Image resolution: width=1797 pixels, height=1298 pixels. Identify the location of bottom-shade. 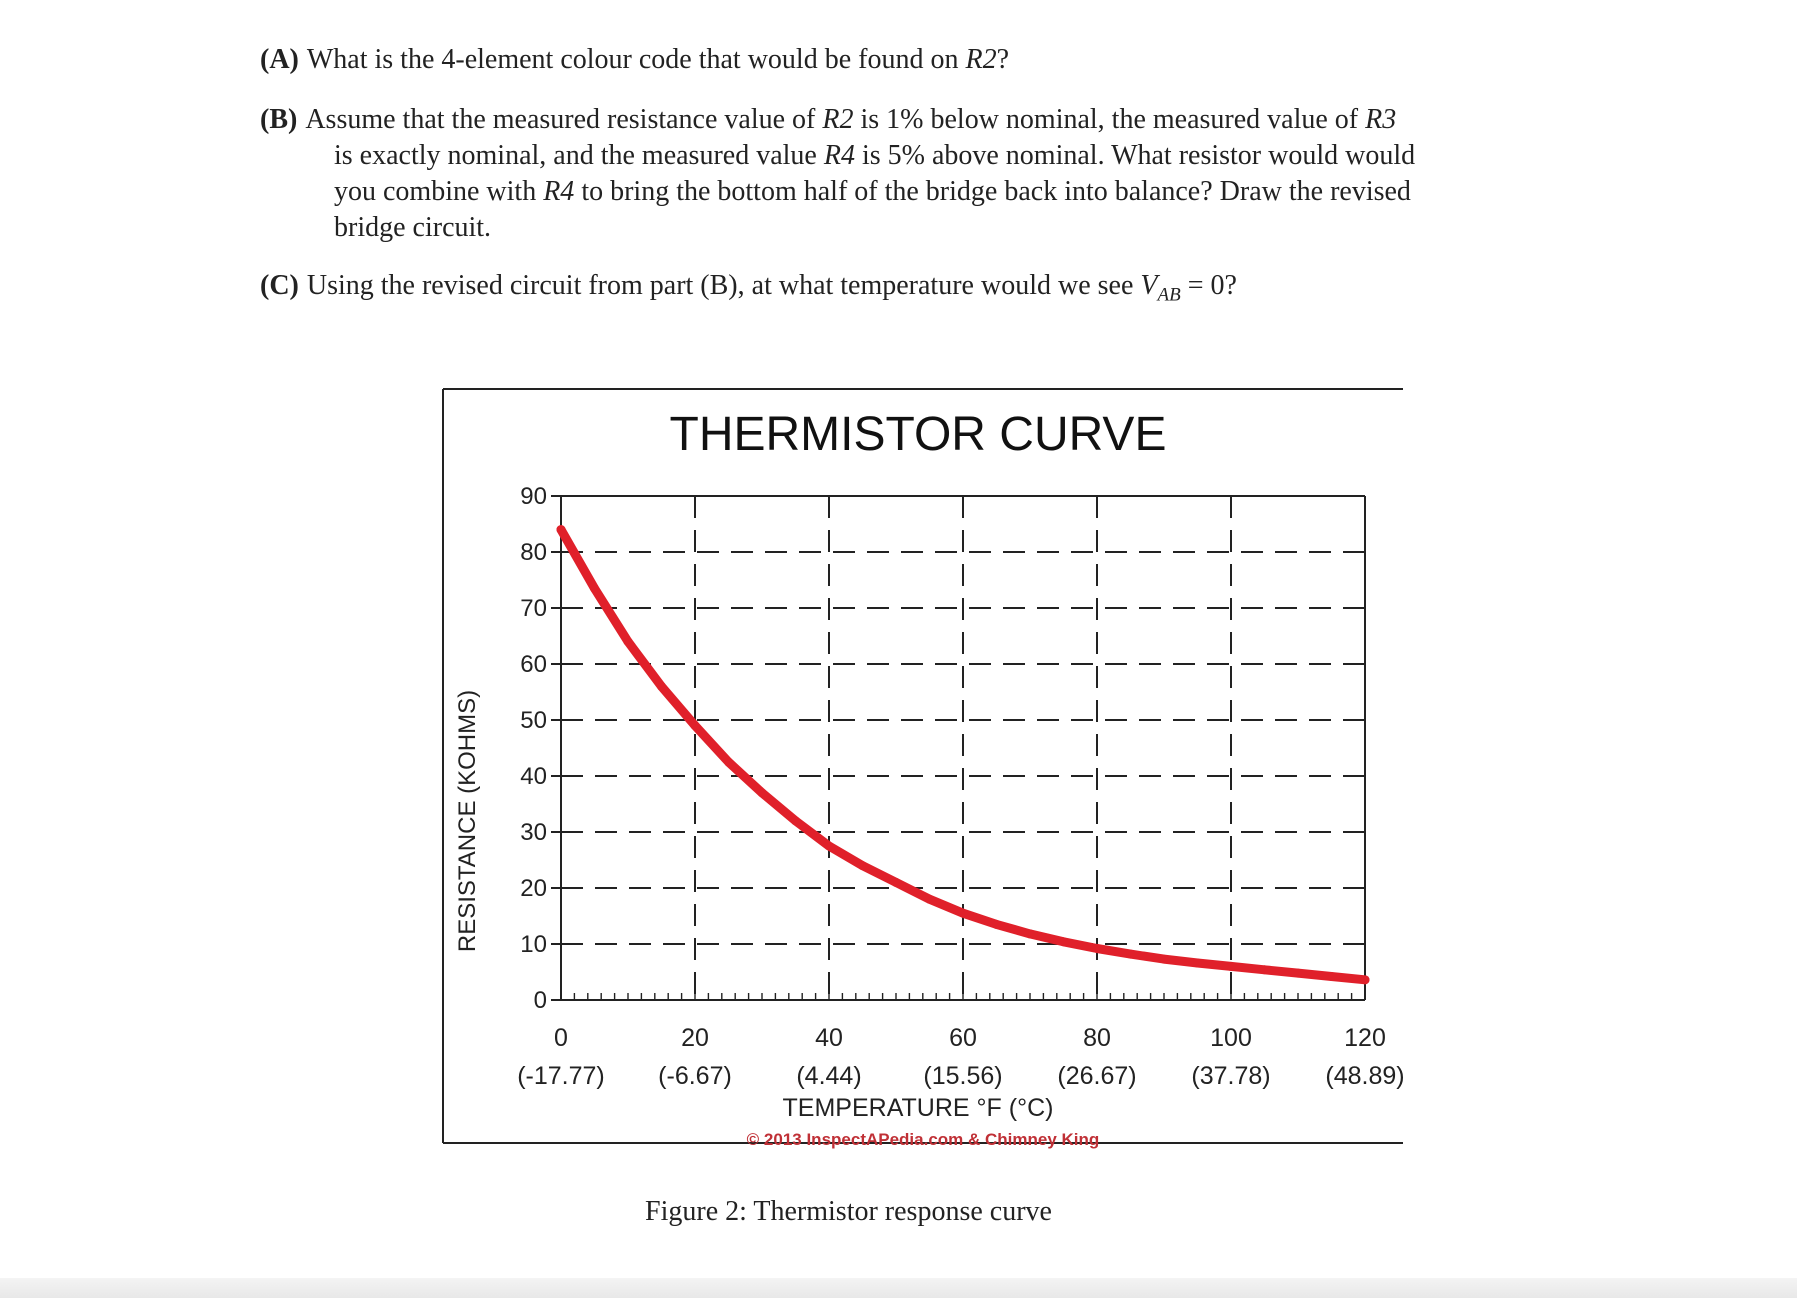
(898, 1288).